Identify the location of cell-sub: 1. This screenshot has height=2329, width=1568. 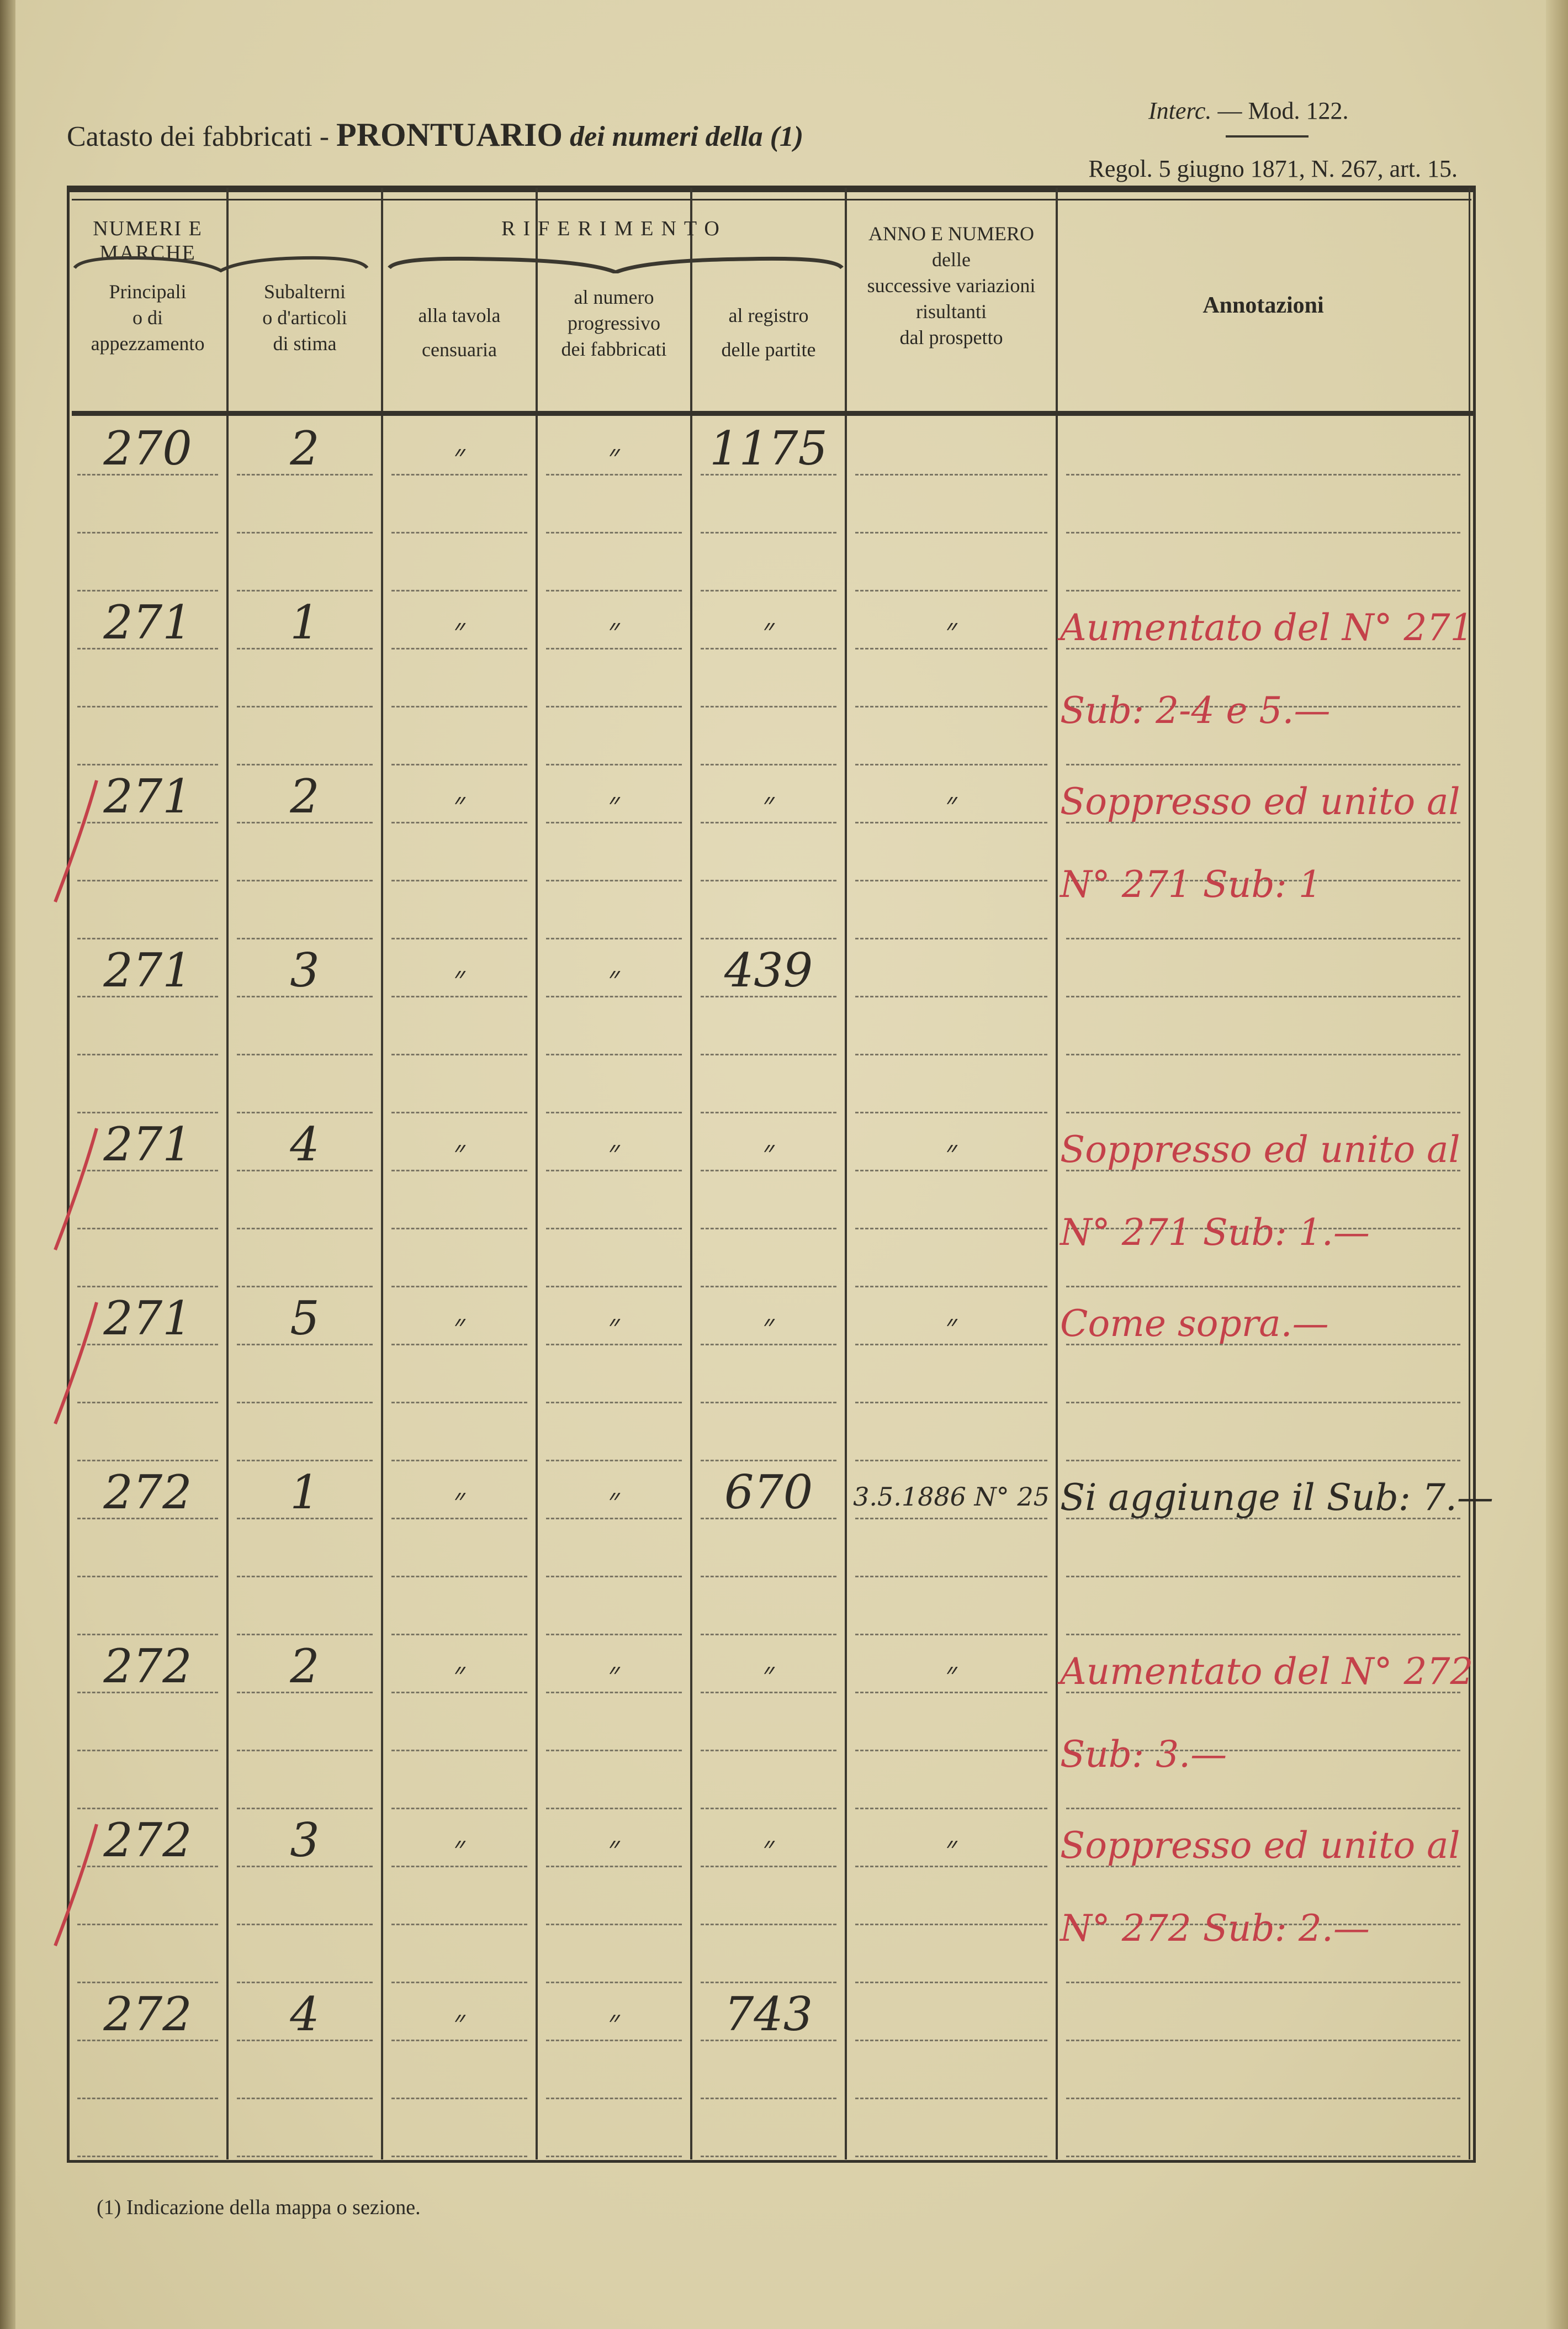
(305, 1492).